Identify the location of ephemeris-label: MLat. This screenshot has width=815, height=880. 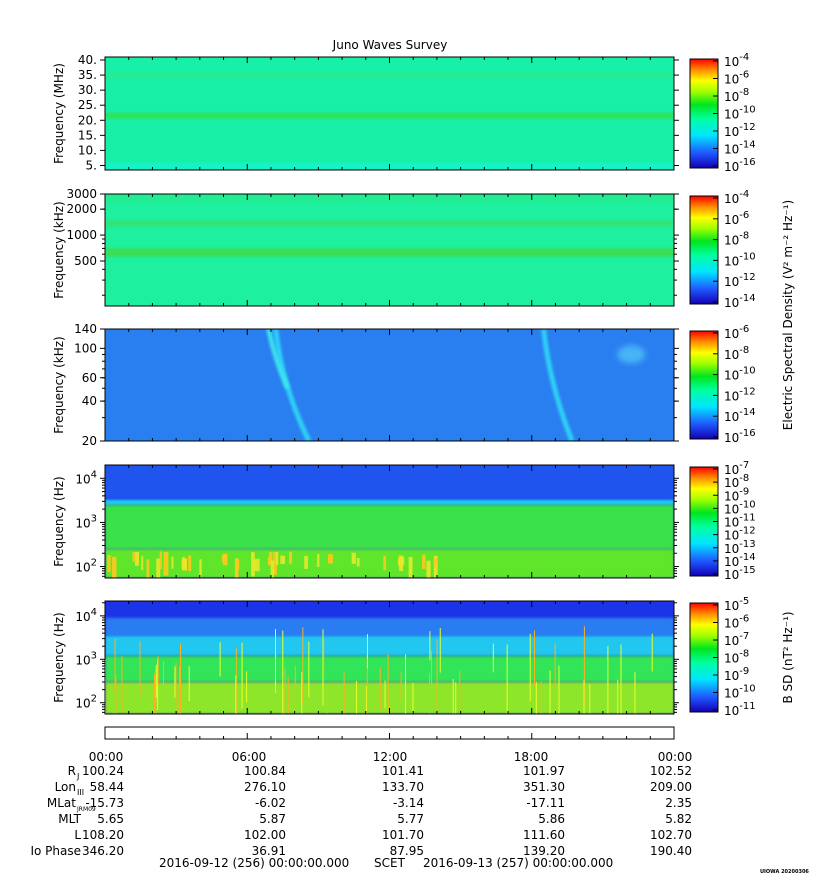
(61, 803).